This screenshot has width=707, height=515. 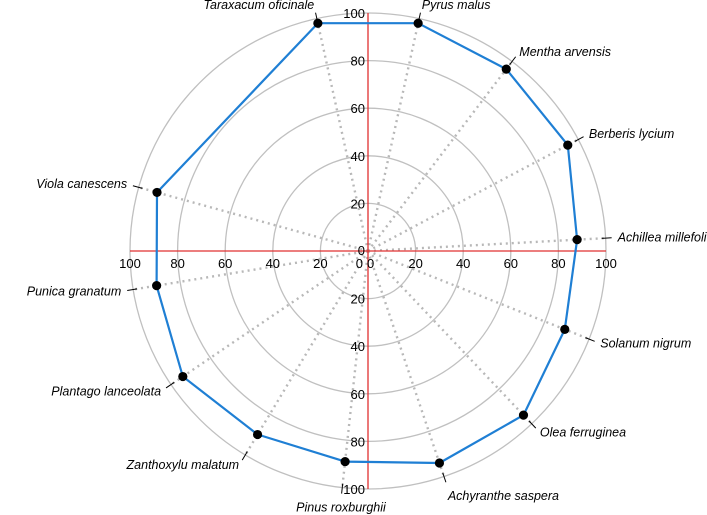 What do you see at coordinates (503, 496) in the screenshot?
I see `category-label-7: Achyranthe saspera` at bounding box center [503, 496].